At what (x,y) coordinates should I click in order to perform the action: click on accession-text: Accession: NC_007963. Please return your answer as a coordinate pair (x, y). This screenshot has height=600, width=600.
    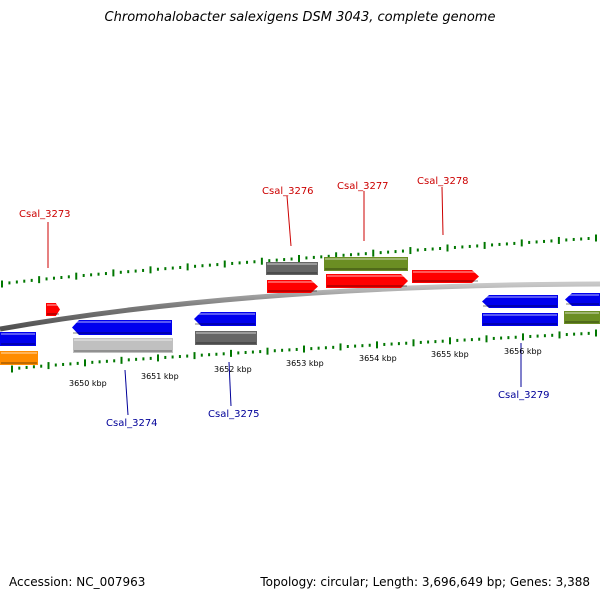
    Looking at the image, I should click on (77, 582).